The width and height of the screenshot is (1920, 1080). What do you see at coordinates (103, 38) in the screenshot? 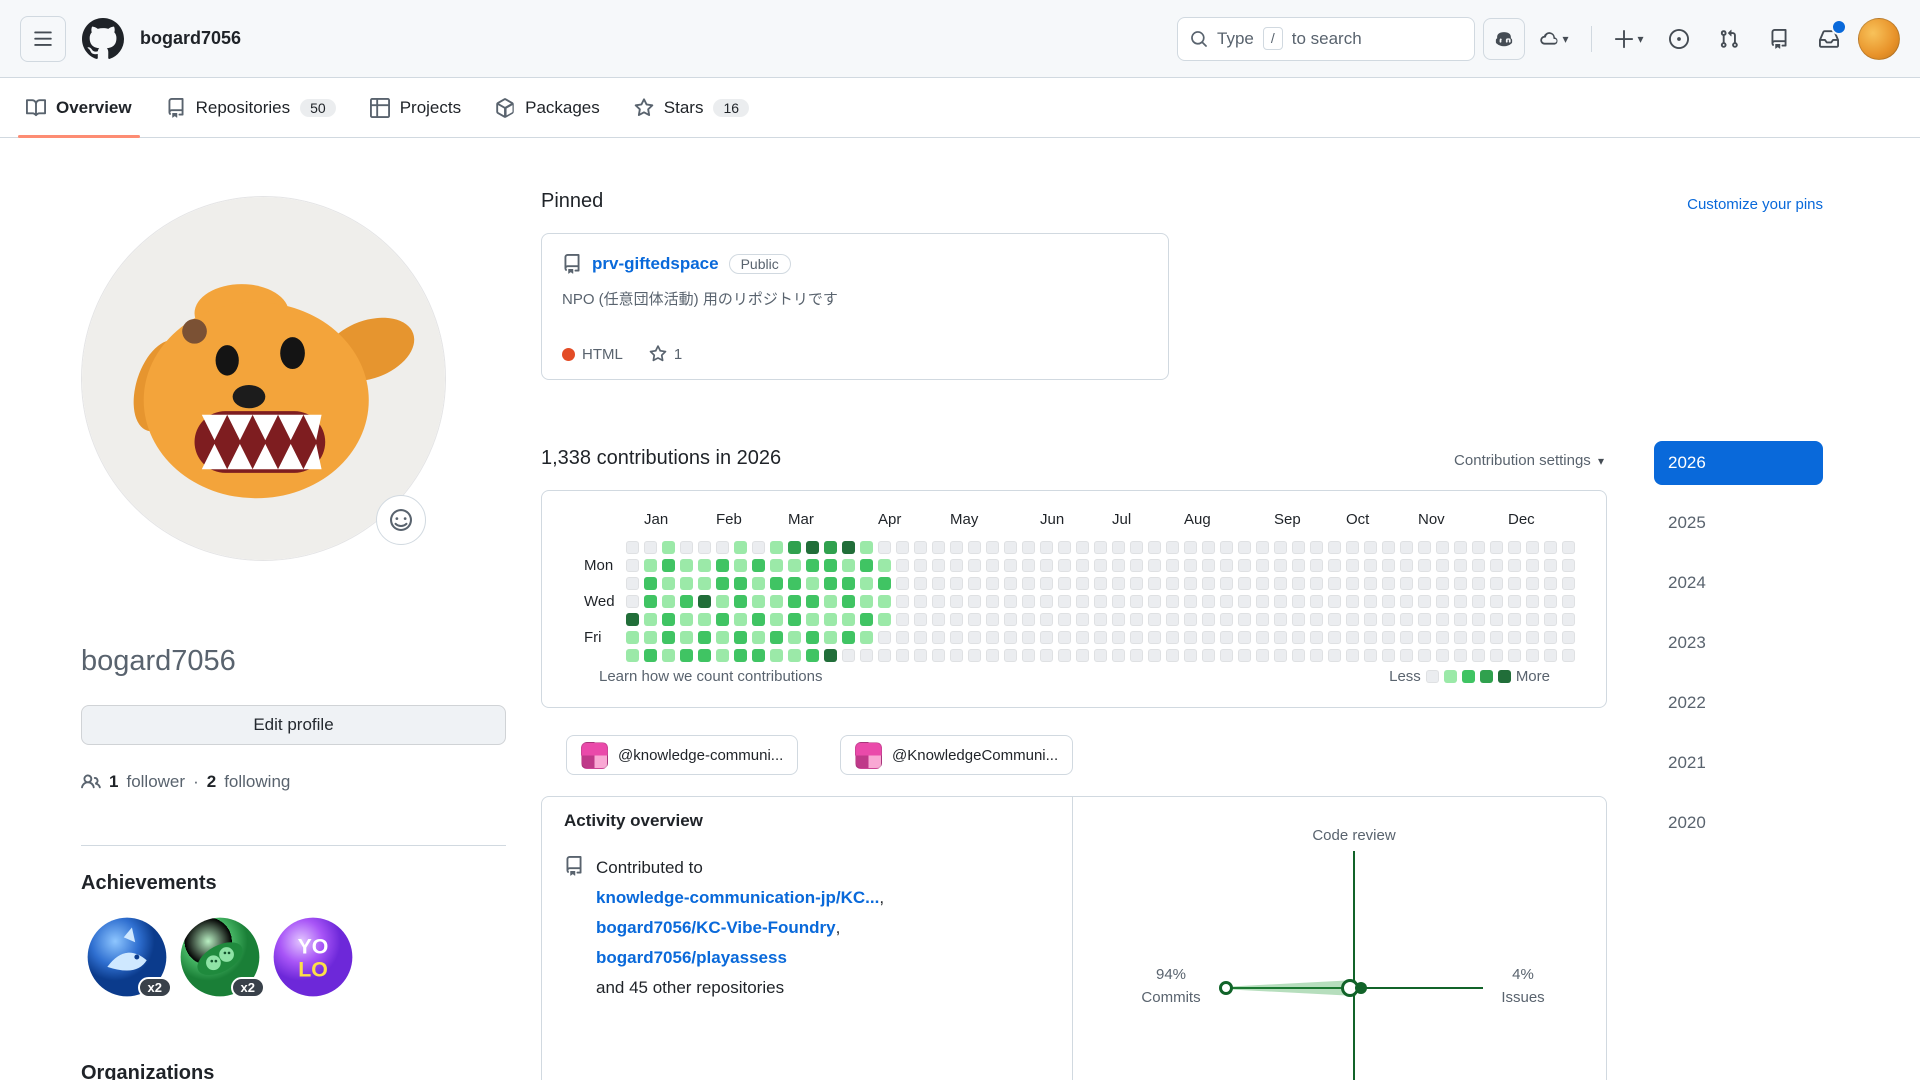
I see `github-logo-icon` at bounding box center [103, 38].